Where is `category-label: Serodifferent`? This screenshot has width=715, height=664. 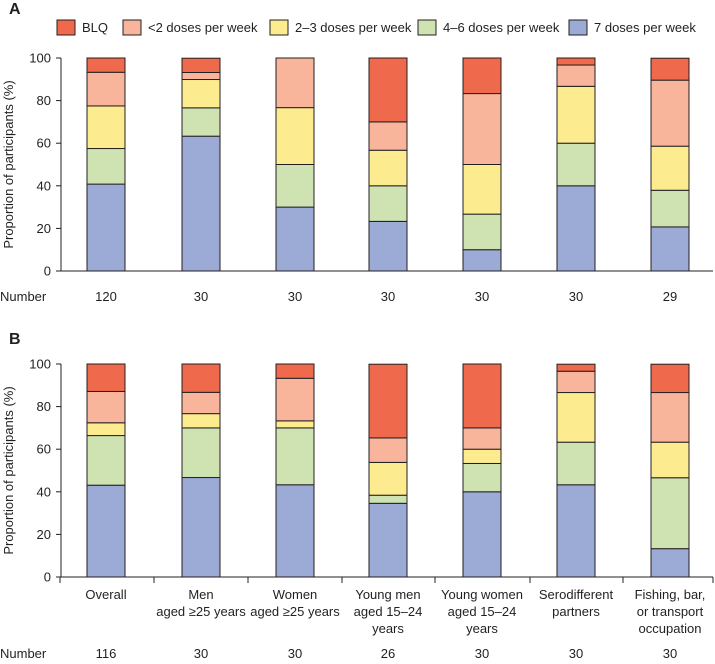 category-label: Serodifferent is located at coordinates (576, 594).